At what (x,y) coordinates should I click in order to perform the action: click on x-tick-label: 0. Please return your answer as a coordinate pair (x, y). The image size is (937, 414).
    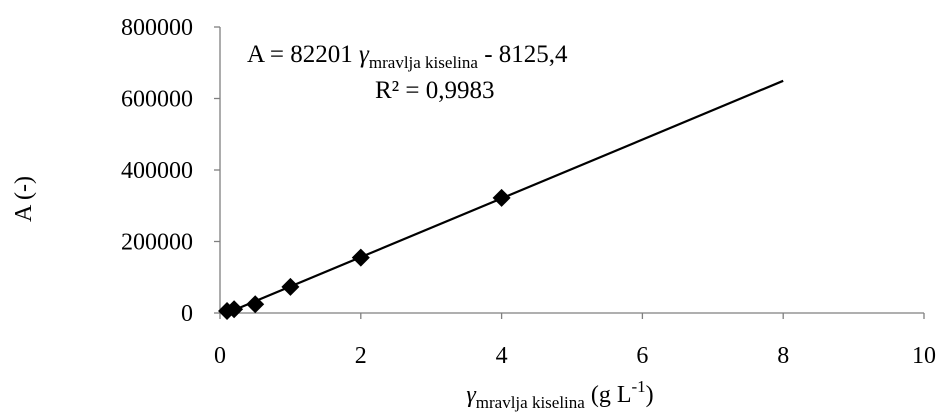
    Looking at the image, I should click on (220, 356).